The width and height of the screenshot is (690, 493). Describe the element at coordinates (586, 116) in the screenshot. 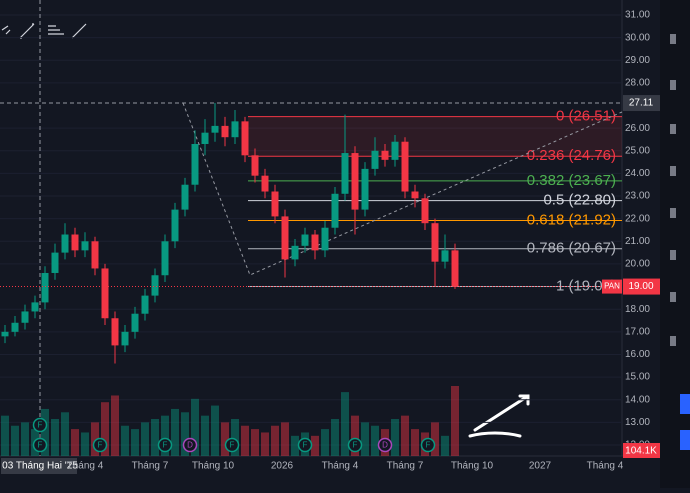

I see `fib-label: 0 (26.51)` at that location.